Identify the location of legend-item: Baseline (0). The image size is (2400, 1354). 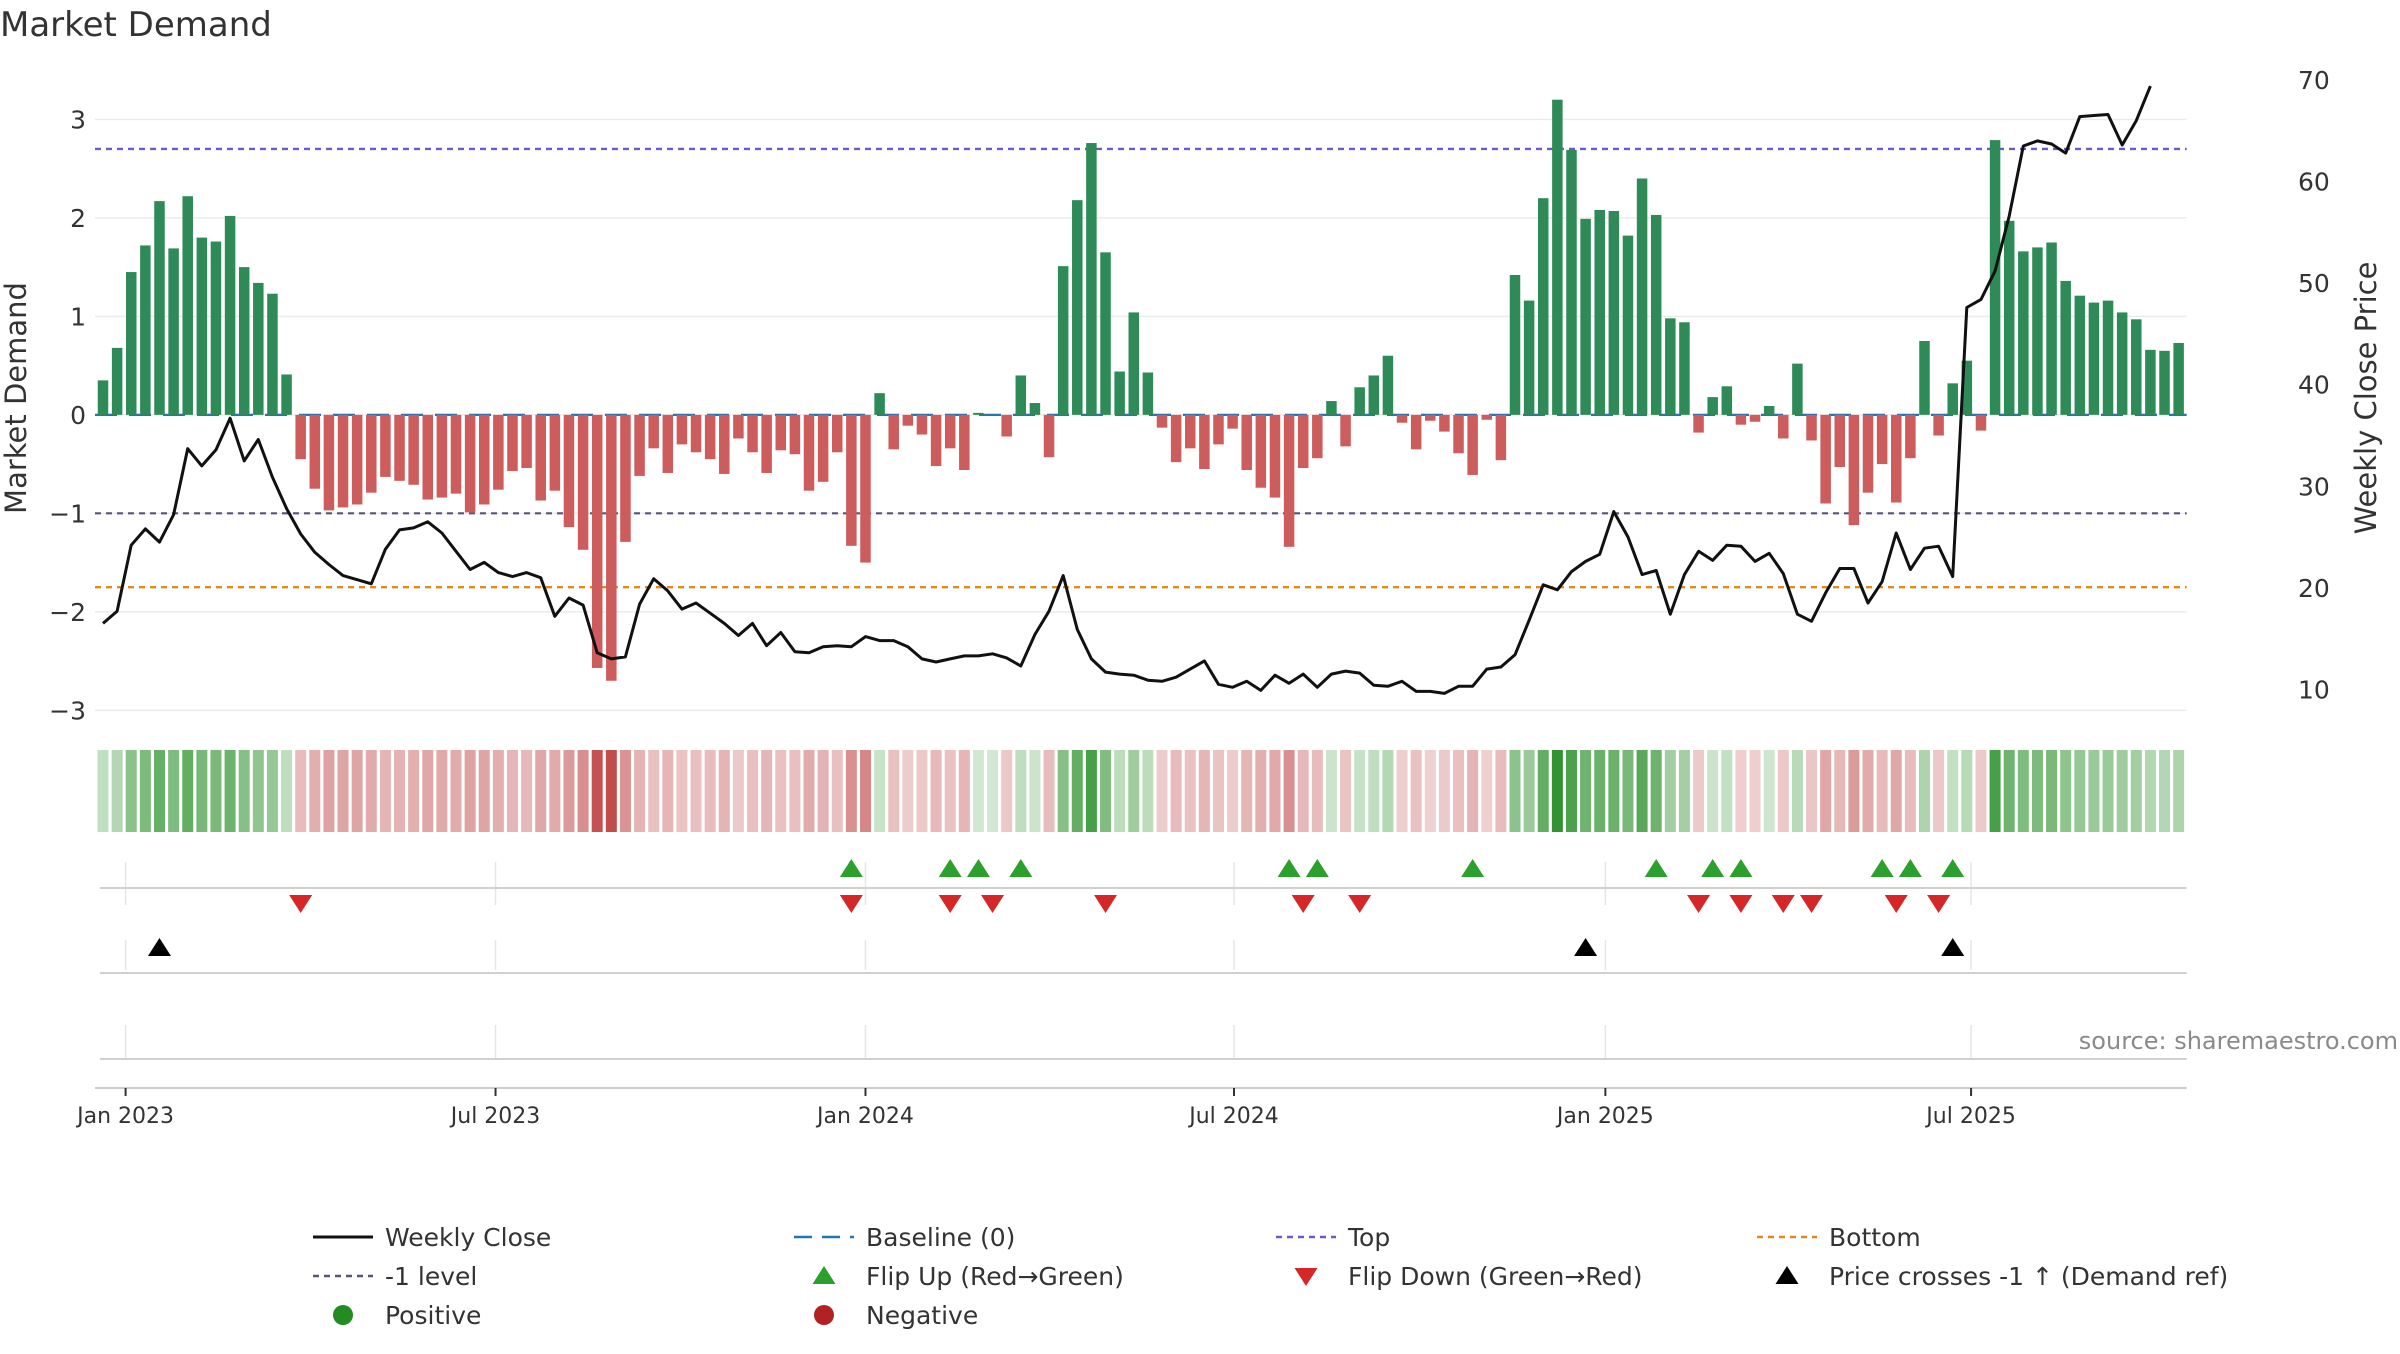
(904, 1237).